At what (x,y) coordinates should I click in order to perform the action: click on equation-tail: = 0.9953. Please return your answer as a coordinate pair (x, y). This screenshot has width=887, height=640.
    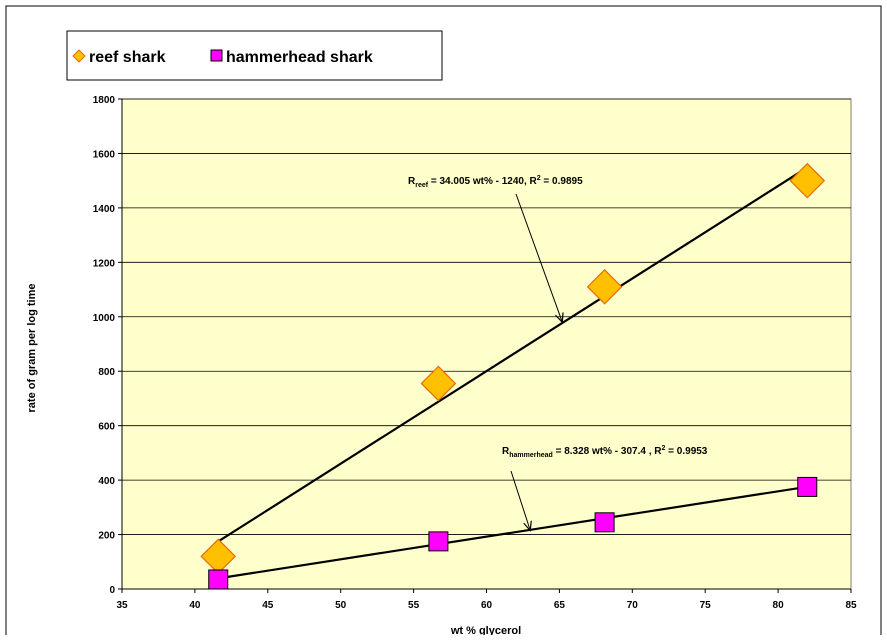
    Looking at the image, I should click on (686, 451).